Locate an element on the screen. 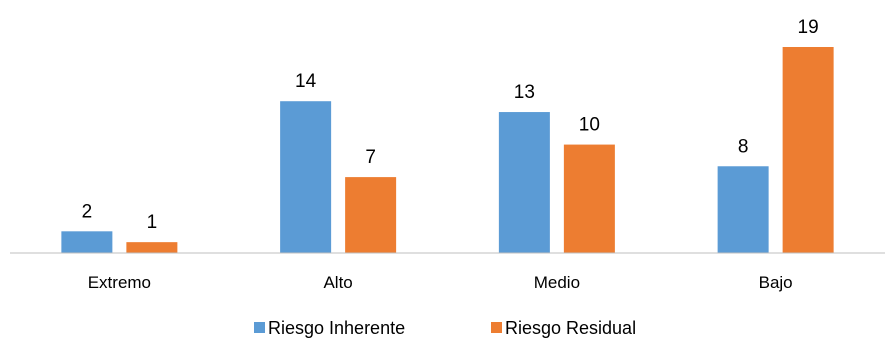 This screenshot has width=895, height=346. value-label: 19 is located at coordinates (808, 27).